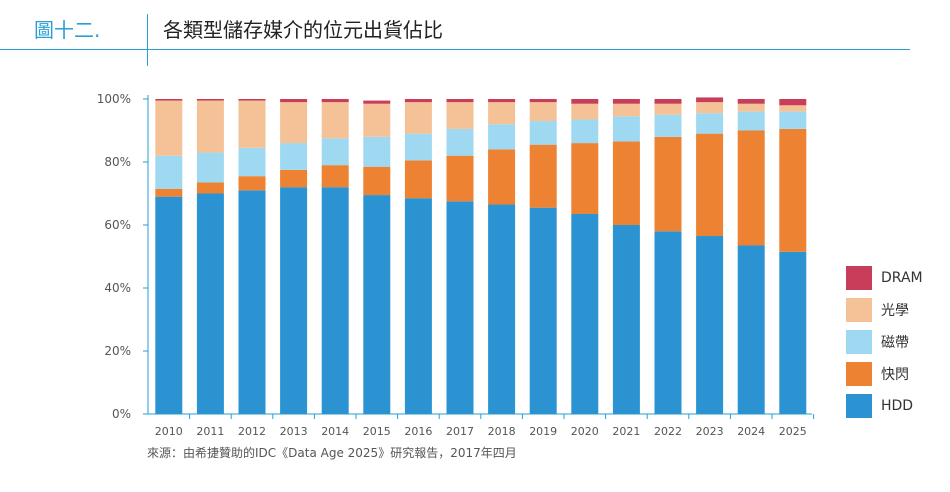 This screenshot has width=950, height=492. Describe the element at coordinates (460, 431) in the screenshot. I see `x-tick-label: 2017` at that location.